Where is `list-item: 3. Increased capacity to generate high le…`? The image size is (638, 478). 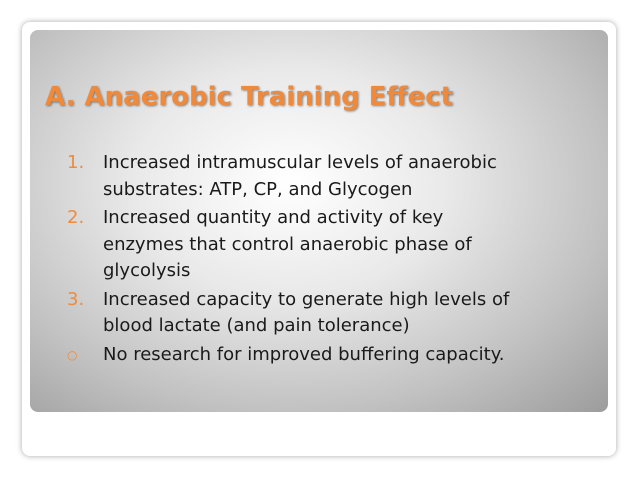
list-item: 3. Increased capacity to generate high le… is located at coordinates (332, 313).